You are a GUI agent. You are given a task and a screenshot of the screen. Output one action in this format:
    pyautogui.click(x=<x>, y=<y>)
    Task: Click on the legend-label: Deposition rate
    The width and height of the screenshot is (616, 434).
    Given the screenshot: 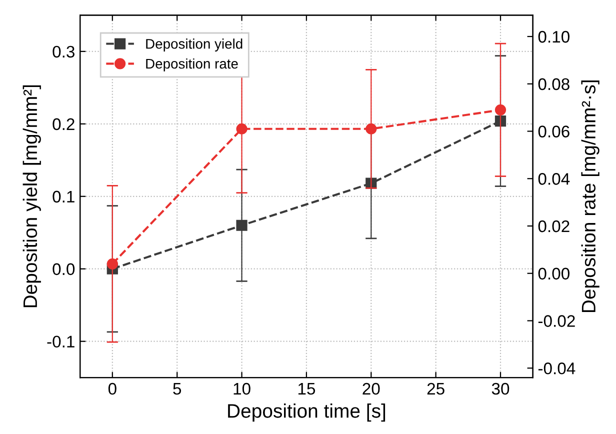 What is the action you would take?
    pyautogui.click(x=192, y=65)
    